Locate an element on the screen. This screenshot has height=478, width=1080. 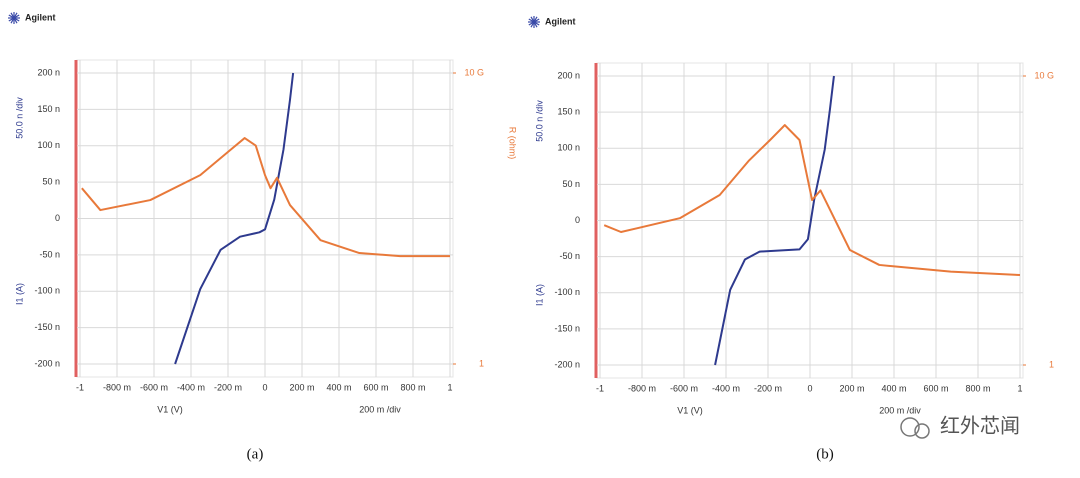
watermark: 红外芯闻 is located at coordinates (960, 426).